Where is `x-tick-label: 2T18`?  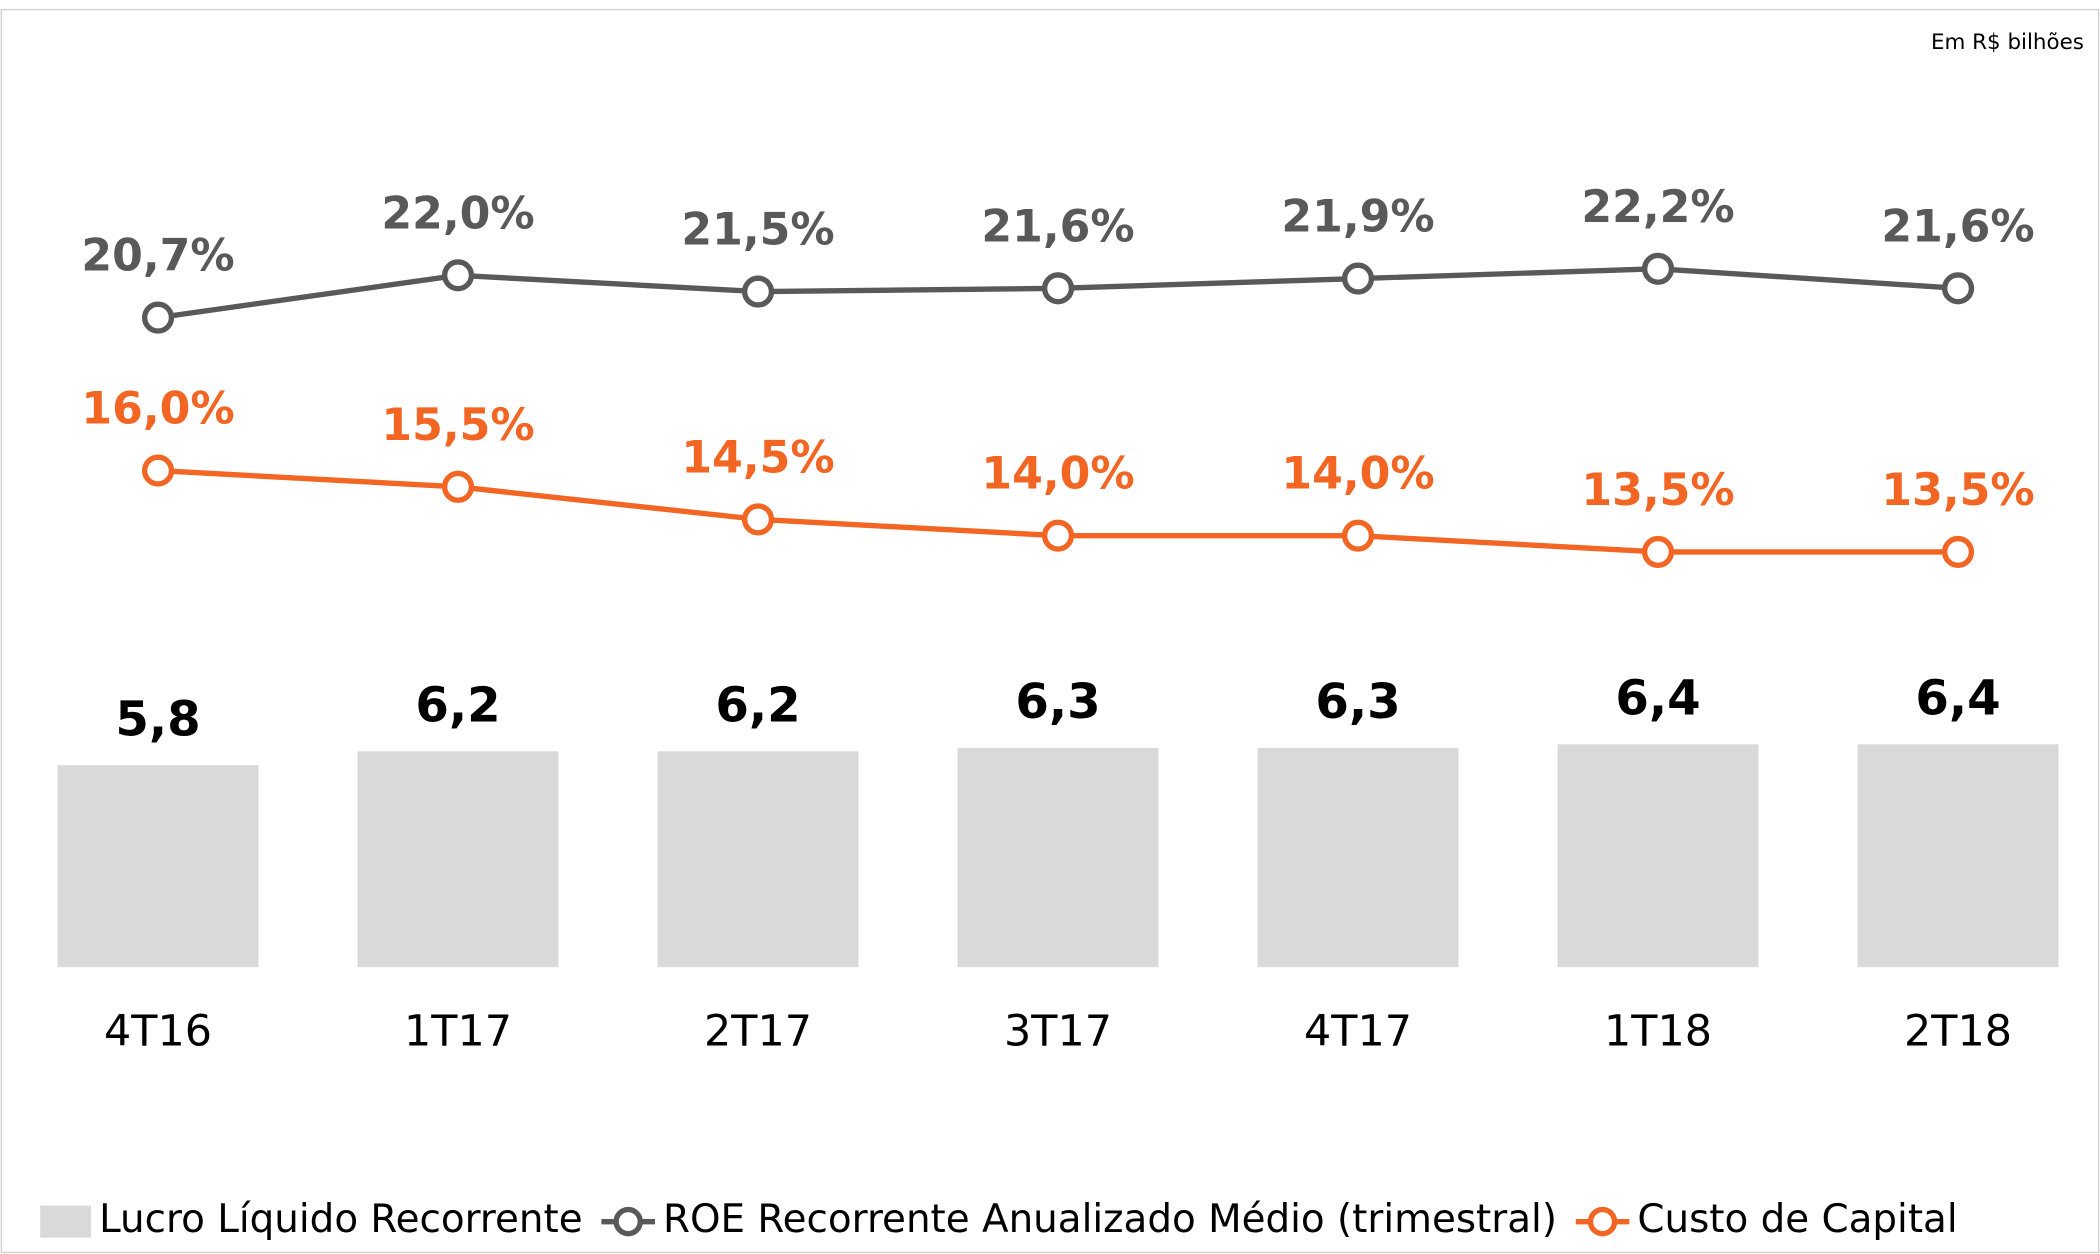 x-tick-label: 2T18 is located at coordinates (1958, 1032).